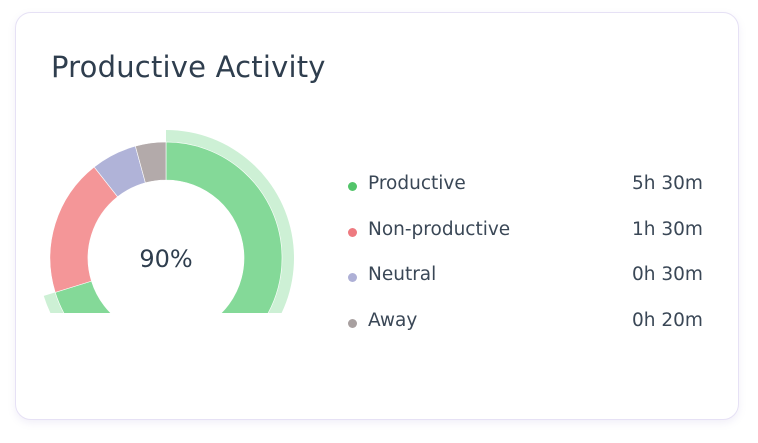  I want to click on neutral-dot-icon, so click(352, 278).